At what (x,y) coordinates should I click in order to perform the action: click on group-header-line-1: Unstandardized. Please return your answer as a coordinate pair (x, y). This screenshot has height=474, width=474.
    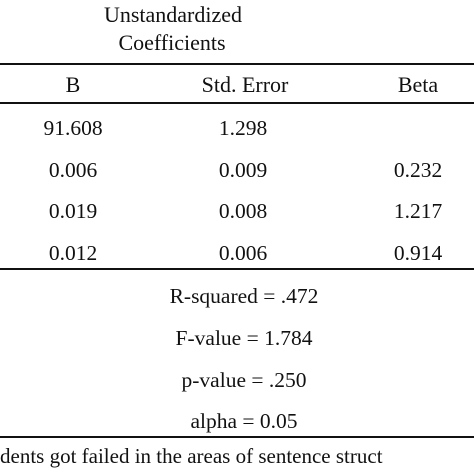
    Looking at the image, I should click on (173, 14).